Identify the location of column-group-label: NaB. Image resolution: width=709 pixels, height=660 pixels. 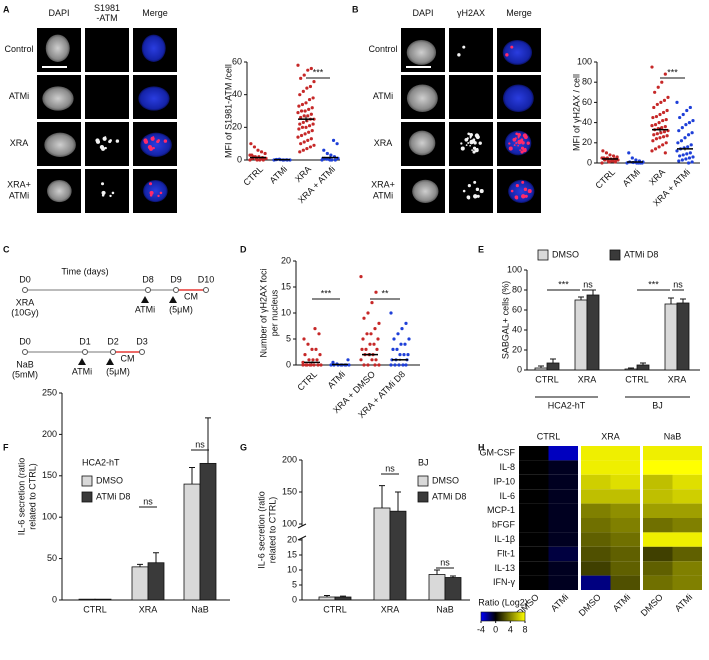
(673, 436).